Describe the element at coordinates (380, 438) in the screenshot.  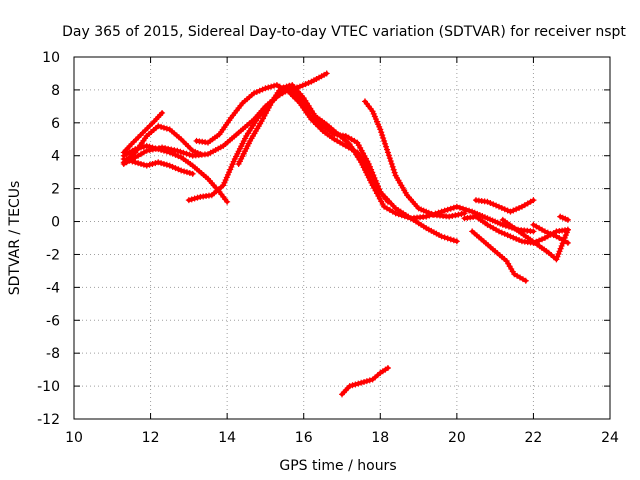
I see `x-tick-label: 18` at that location.